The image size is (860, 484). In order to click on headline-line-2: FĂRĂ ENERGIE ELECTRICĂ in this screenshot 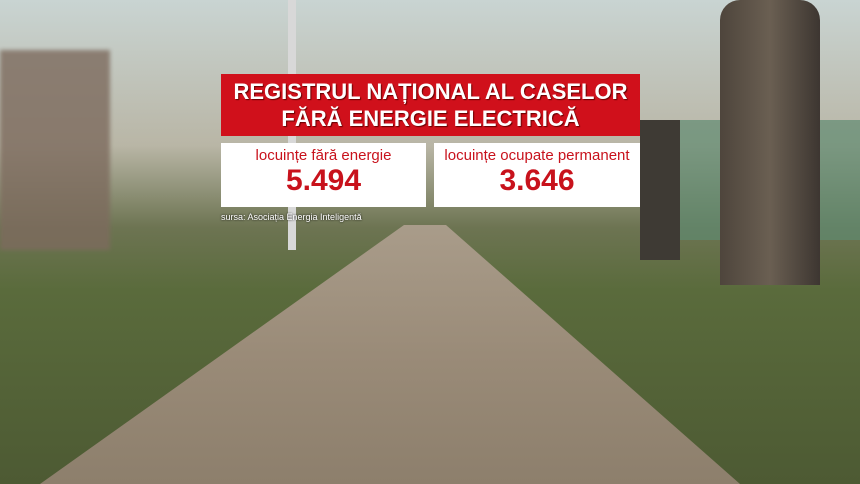, I will do `click(430, 118)`.